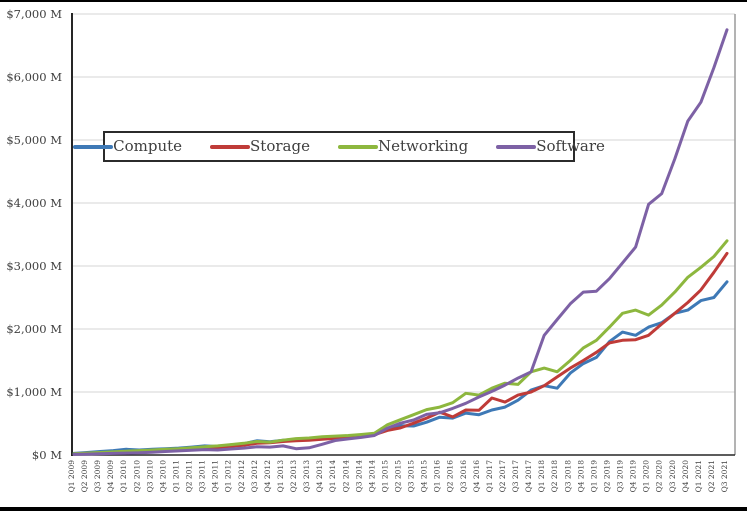 The height and width of the screenshot is (515, 747). Describe the element at coordinates (489, 476) in the screenshot. I see `x-tick-label: Q1 2017` at that location.